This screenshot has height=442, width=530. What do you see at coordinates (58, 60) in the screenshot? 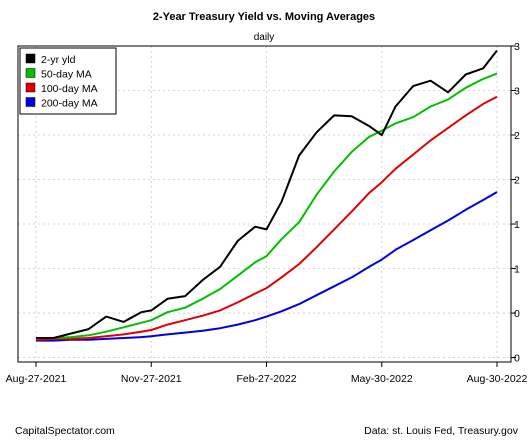
I see `legend-label: 2-yr yld` at bounding box center [58, 60].